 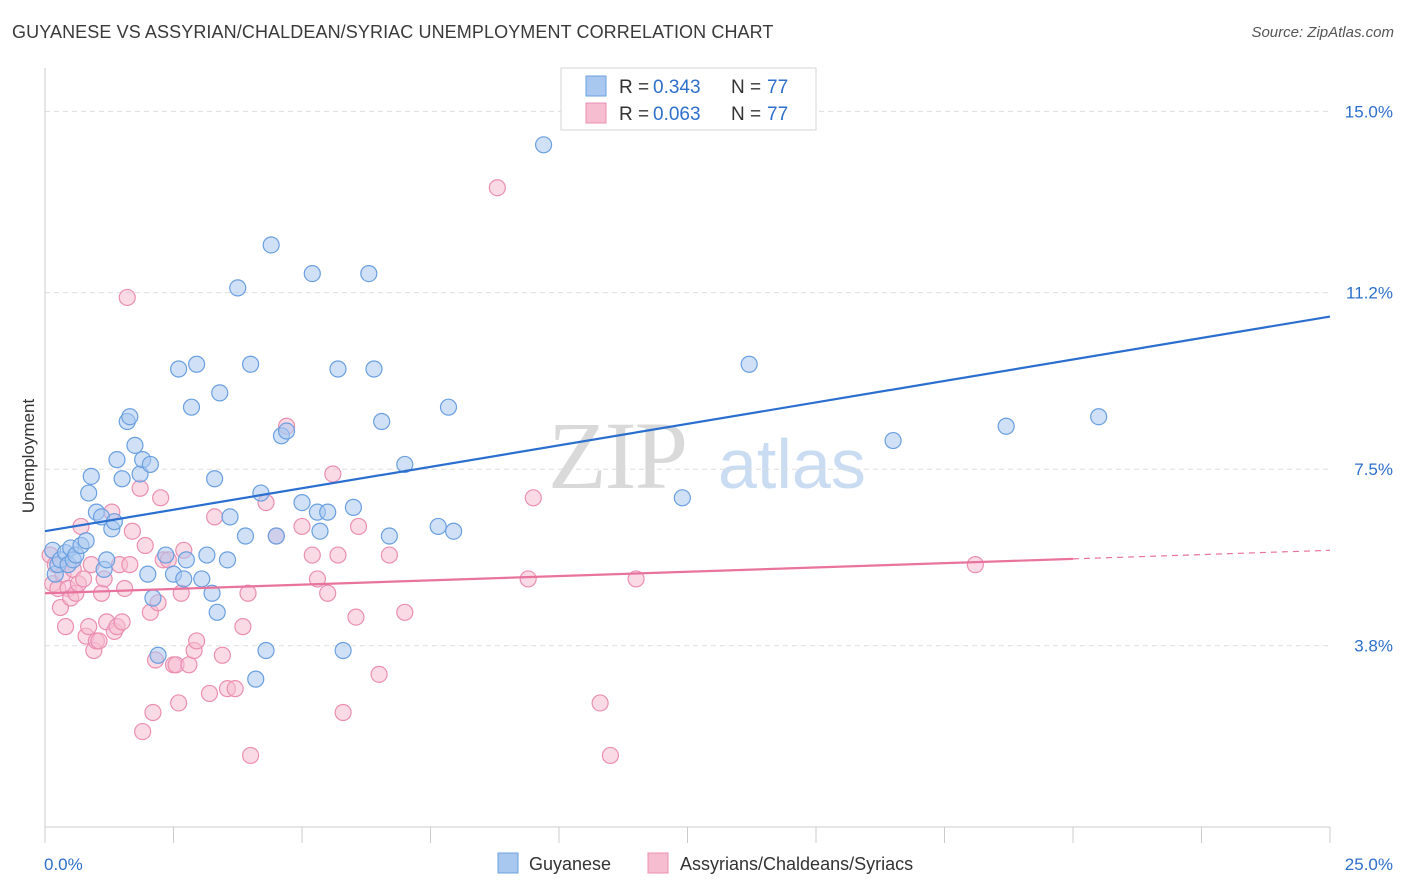 What do you see at coordinates (746, 87) in the screenshot?
I see `legend-n-label-blue: N =` at bounding box center [746, 87].